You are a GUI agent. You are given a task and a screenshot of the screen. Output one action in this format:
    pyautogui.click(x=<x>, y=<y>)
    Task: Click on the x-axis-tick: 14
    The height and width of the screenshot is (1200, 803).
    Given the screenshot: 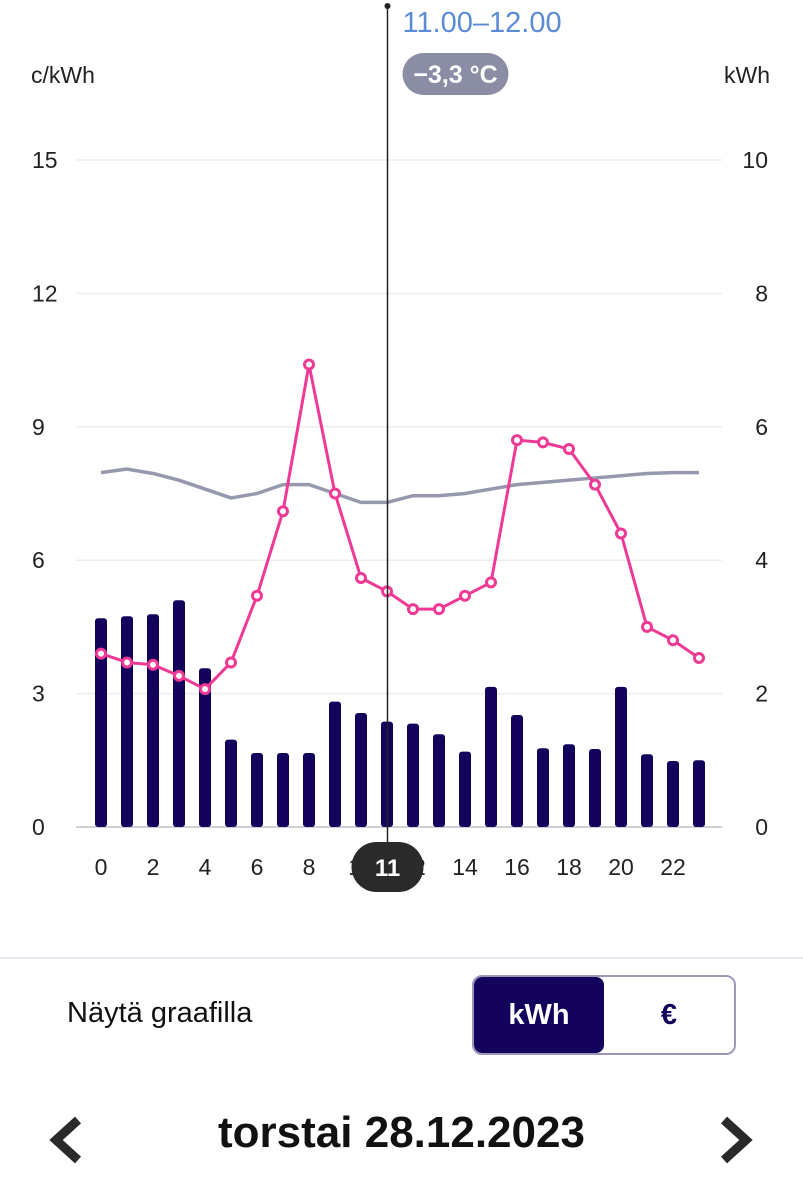 What is the action you would take?
    pyautogui.click(x=465, y=867)
    